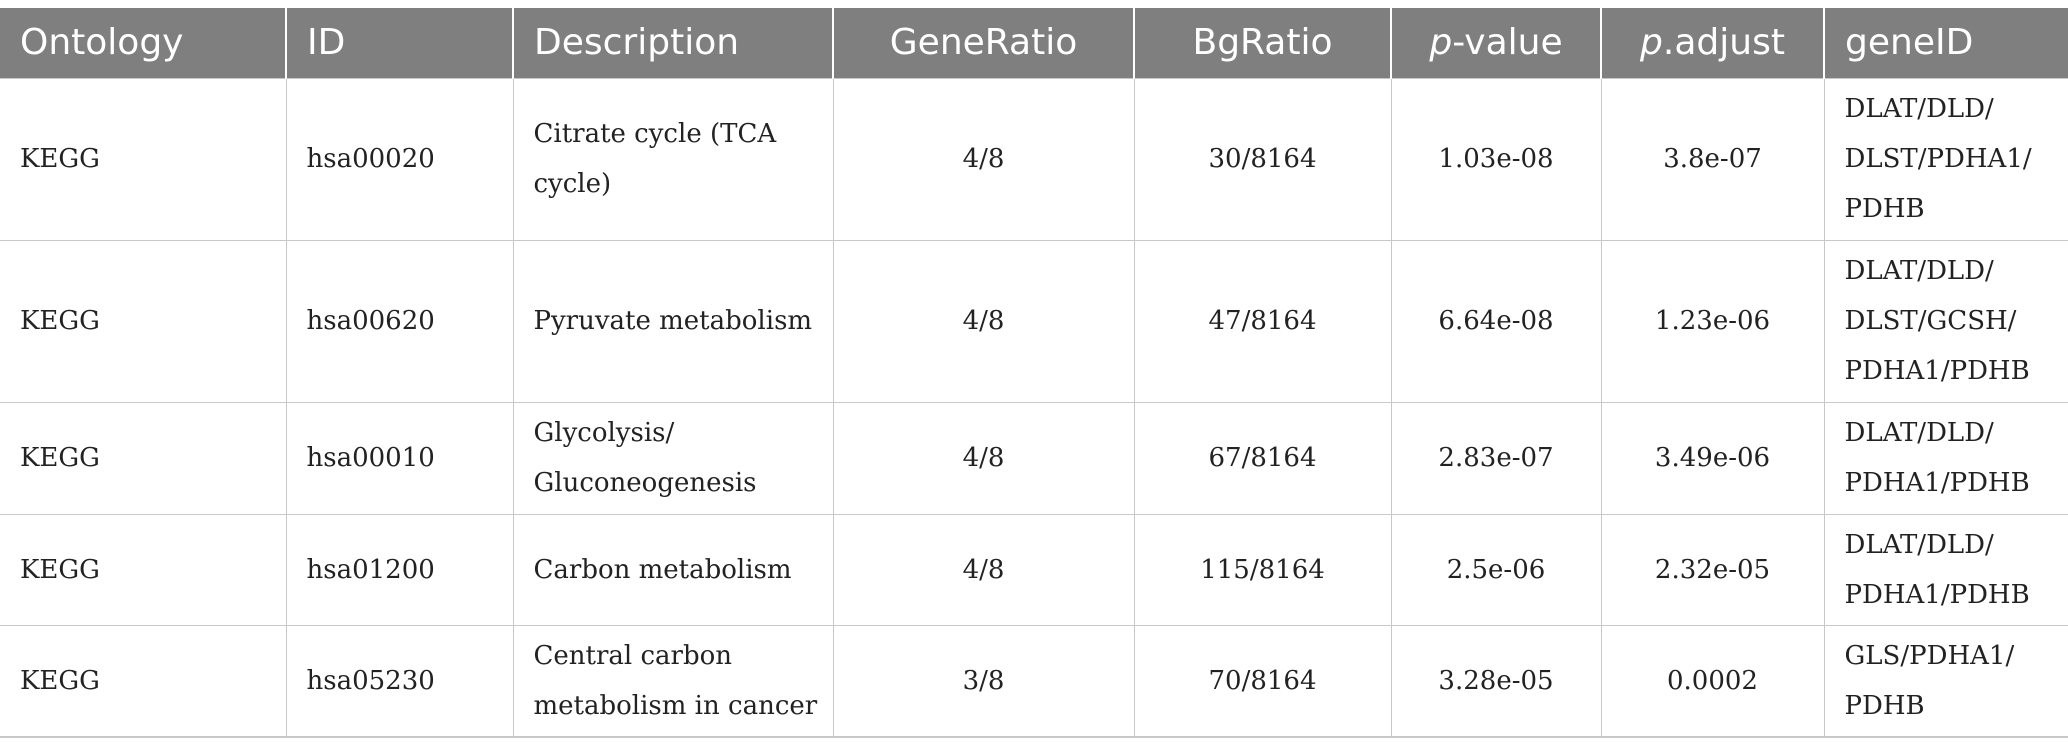  Describe the element at coordinates (399, 321) in the screenshot. I see `cell-id: hsa00620` at that location.